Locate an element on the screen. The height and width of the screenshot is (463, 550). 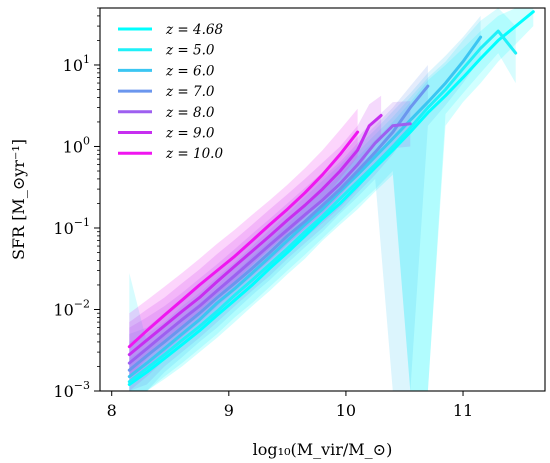
y-tick-label-3: 10⁻¹ is located at coordinates (71, 227).